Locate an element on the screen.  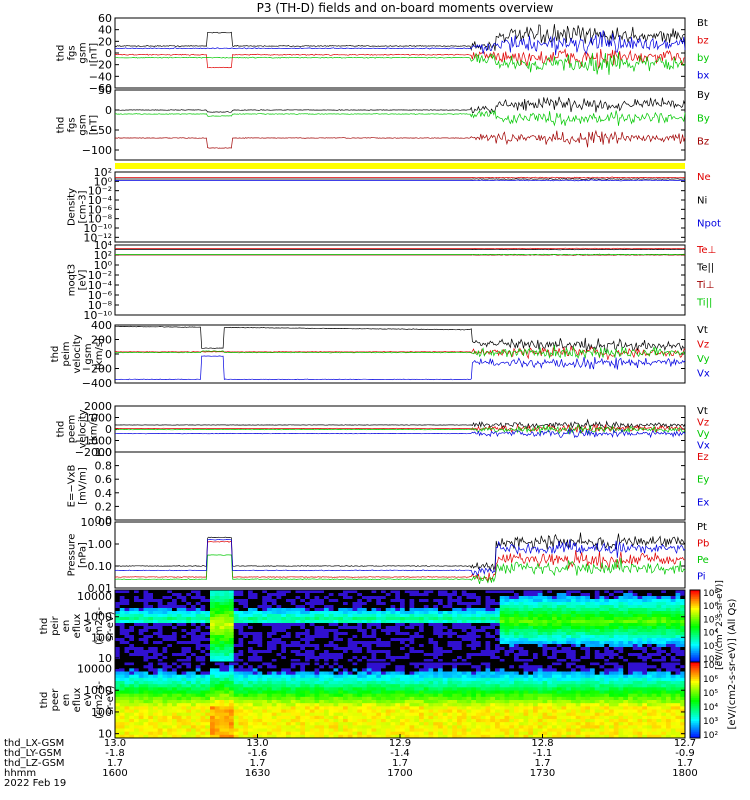
y-tick-label: 10⁻² is located at coordinates (100, 275).